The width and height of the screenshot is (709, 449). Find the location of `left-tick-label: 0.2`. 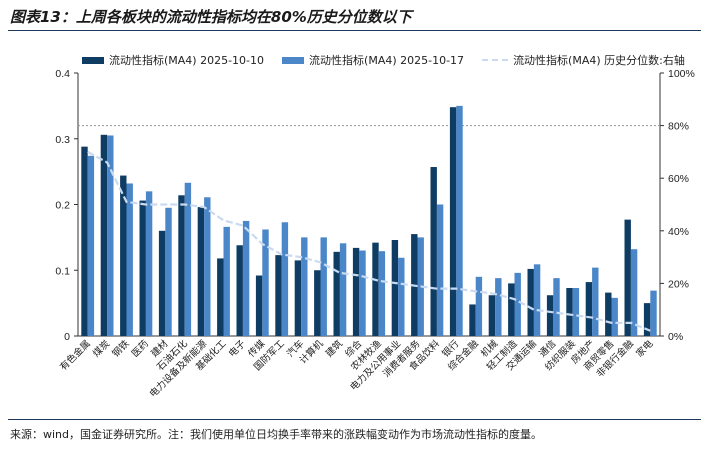

left-tick-label: 0.2 is located at coordinates (62, 206).